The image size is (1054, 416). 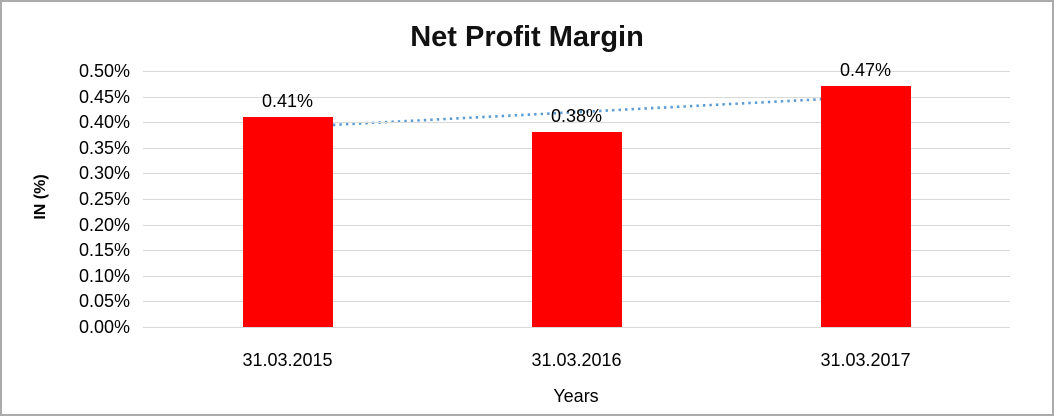 What do you see at coordinates (104, 301) in the screenshot?
I see `y-tick-label: 0.05%` at bounding box center [104, 301].